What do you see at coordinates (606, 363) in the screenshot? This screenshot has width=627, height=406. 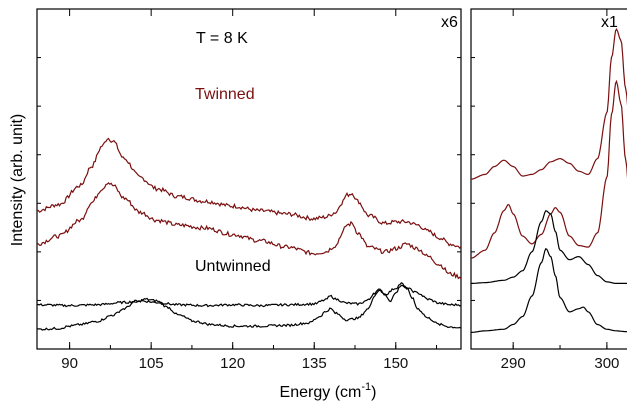 I see `x-tick-label: 300` at bounding box center [606, 363].